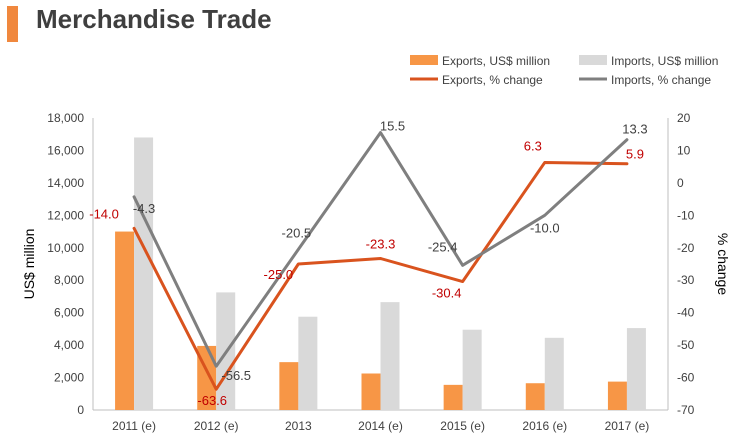 This screenshot has width=731, height=439. What do you see at coordinates (686, 215) in the screenshot?
I see `right-tick-label: -10` at bounding box center [686, 215].